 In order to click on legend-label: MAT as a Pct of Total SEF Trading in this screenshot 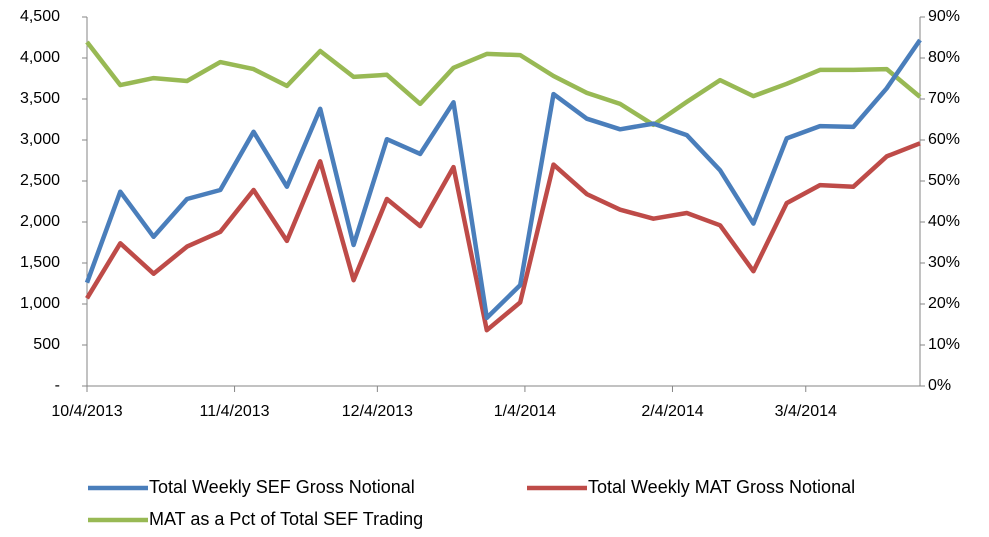, I will do `click(286, 519)`.